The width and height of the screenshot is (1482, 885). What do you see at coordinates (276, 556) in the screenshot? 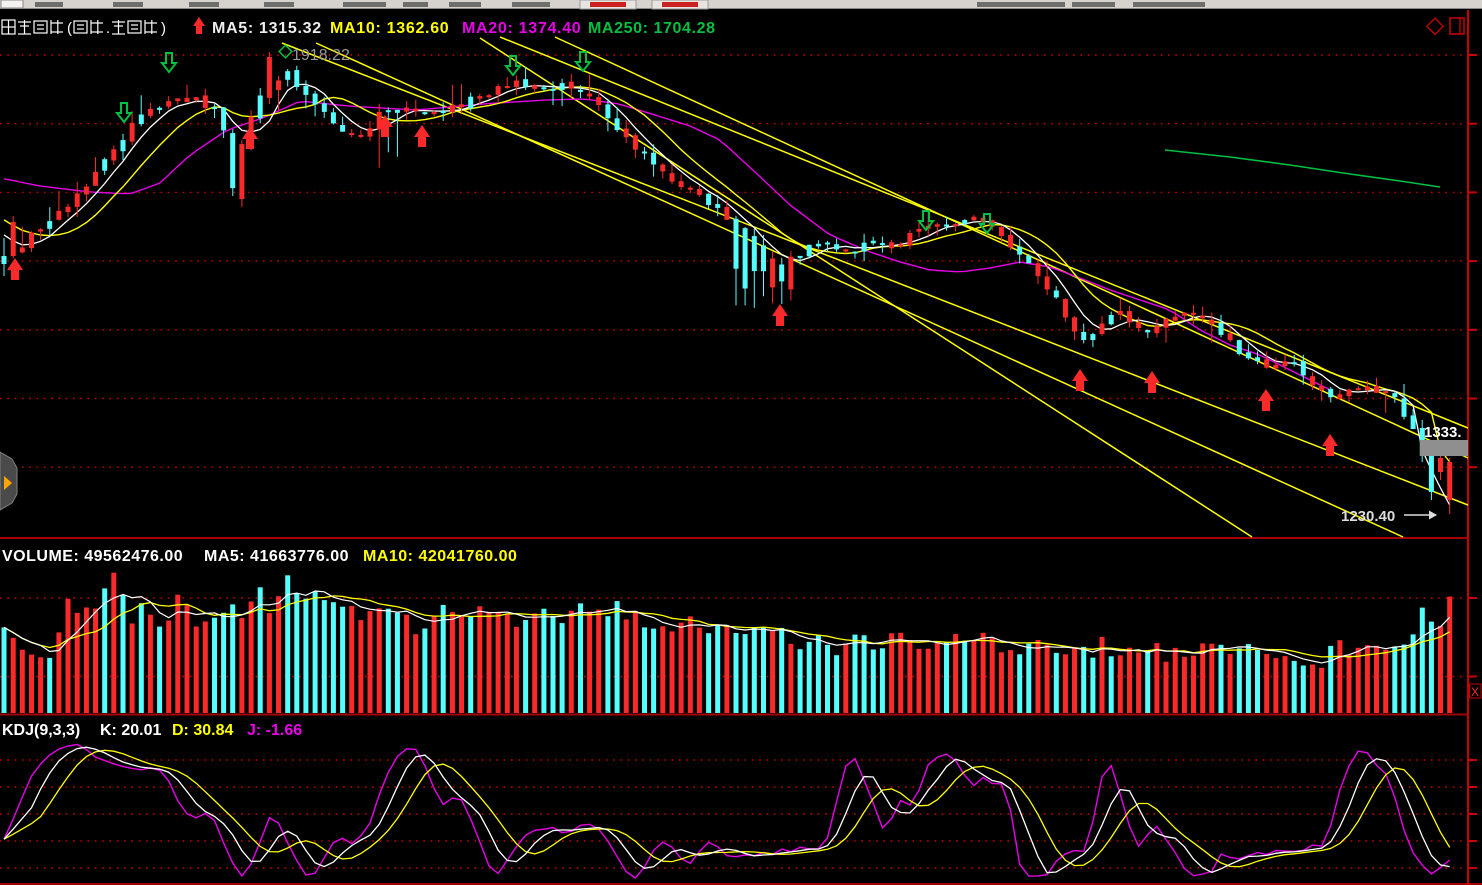
I see `svg-text: MA5: 41663776.00` at bounding box center [276, 556].